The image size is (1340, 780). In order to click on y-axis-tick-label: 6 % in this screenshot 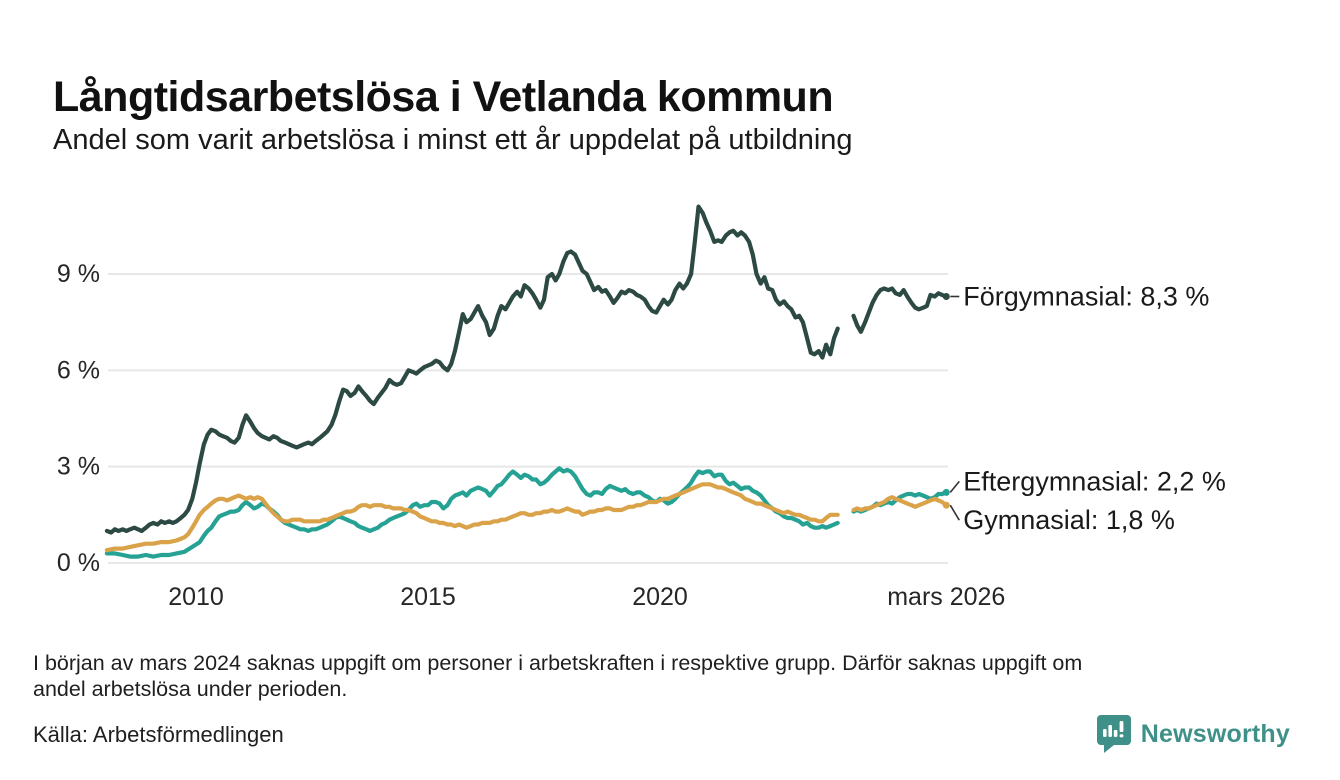, I will do `click(78, 370)`.